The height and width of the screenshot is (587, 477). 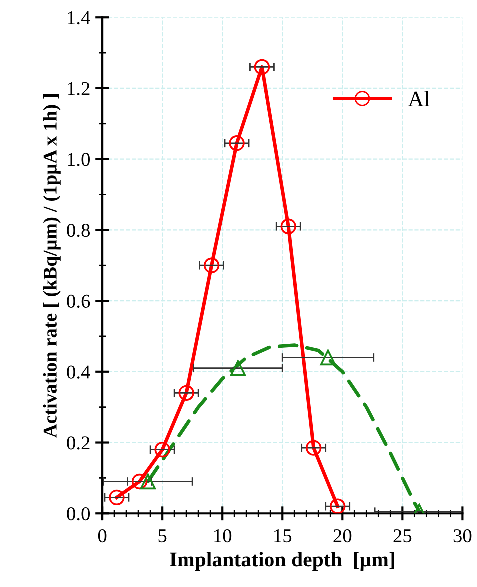 I want to click on y-tick-label: 0.0, so click(x=78, y=514).